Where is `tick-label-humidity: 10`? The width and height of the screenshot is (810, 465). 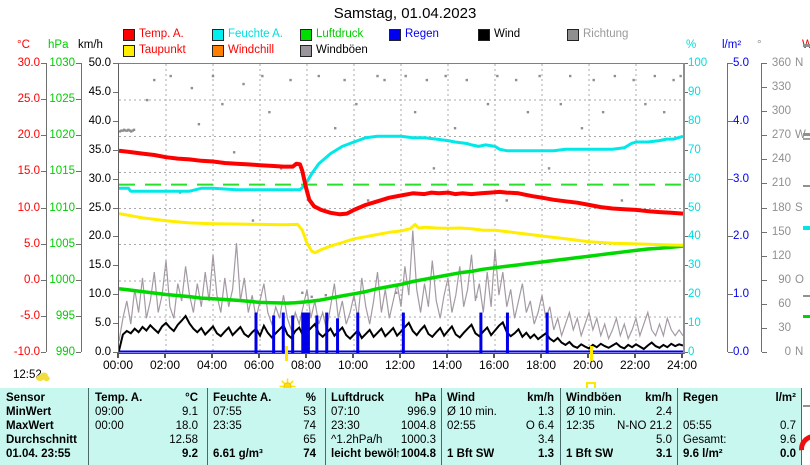 tick-label-humidity: 10 is located at coordinates (694, 323).